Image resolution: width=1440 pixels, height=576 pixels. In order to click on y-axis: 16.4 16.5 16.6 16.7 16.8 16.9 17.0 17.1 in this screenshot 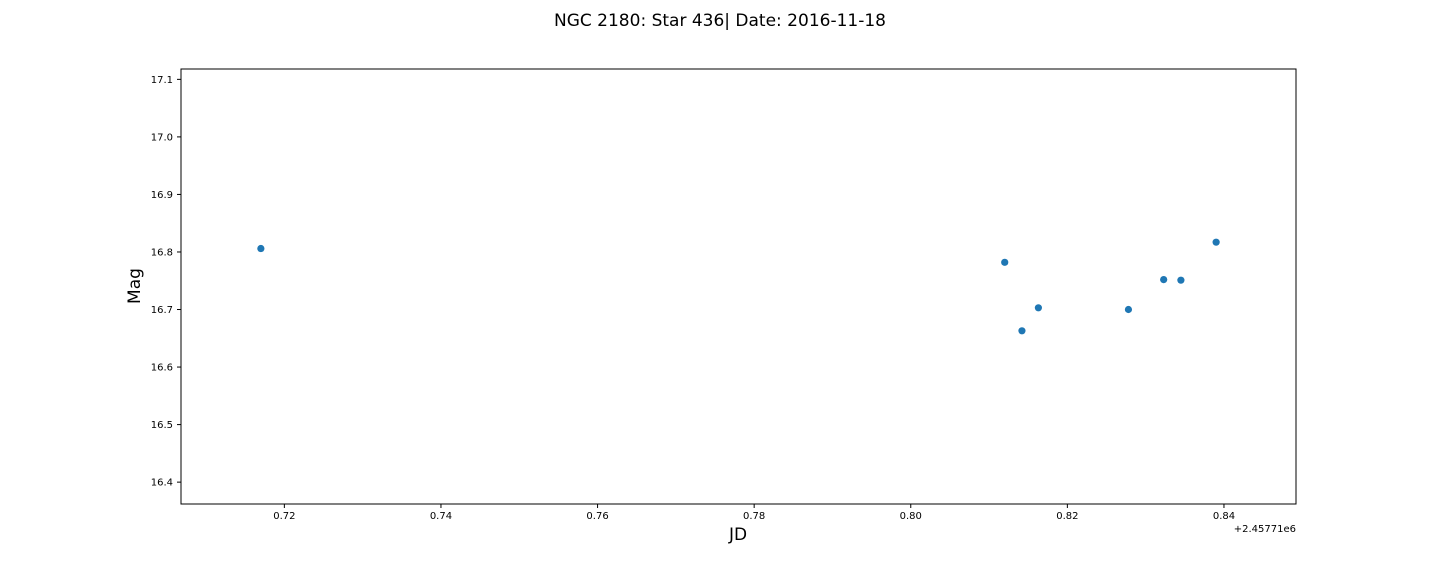, I will do `click(166, 282)`.